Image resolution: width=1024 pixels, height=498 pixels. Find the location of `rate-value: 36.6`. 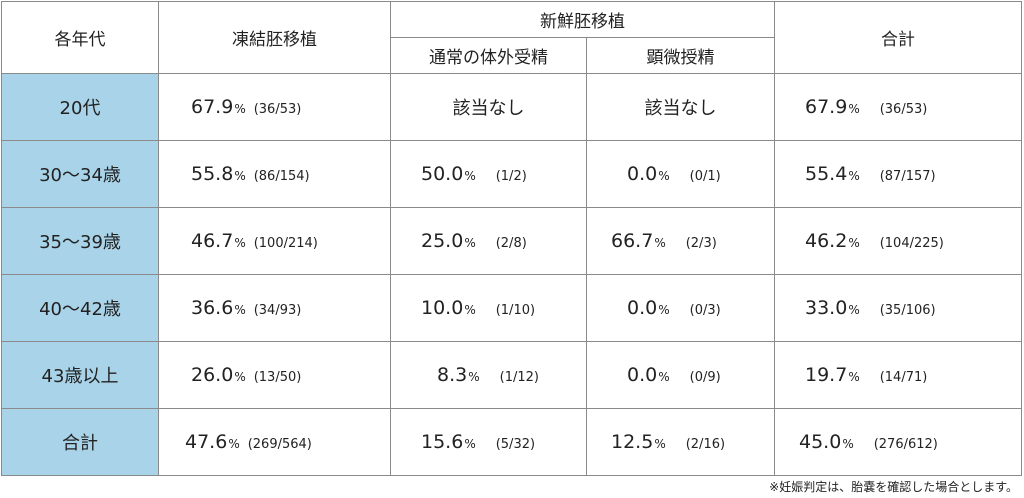

rate-value: 36.6 is located at coordinates (212, 308).